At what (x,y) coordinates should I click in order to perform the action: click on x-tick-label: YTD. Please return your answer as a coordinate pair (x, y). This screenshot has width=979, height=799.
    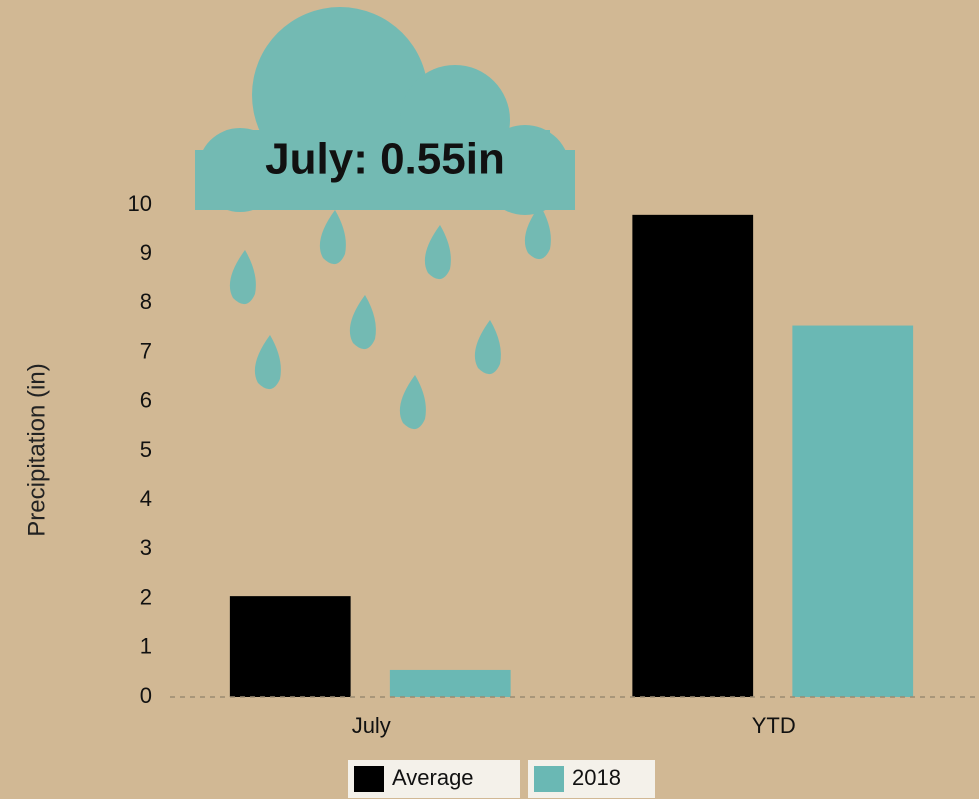
    Looking at the image, I should click on (774, 725).